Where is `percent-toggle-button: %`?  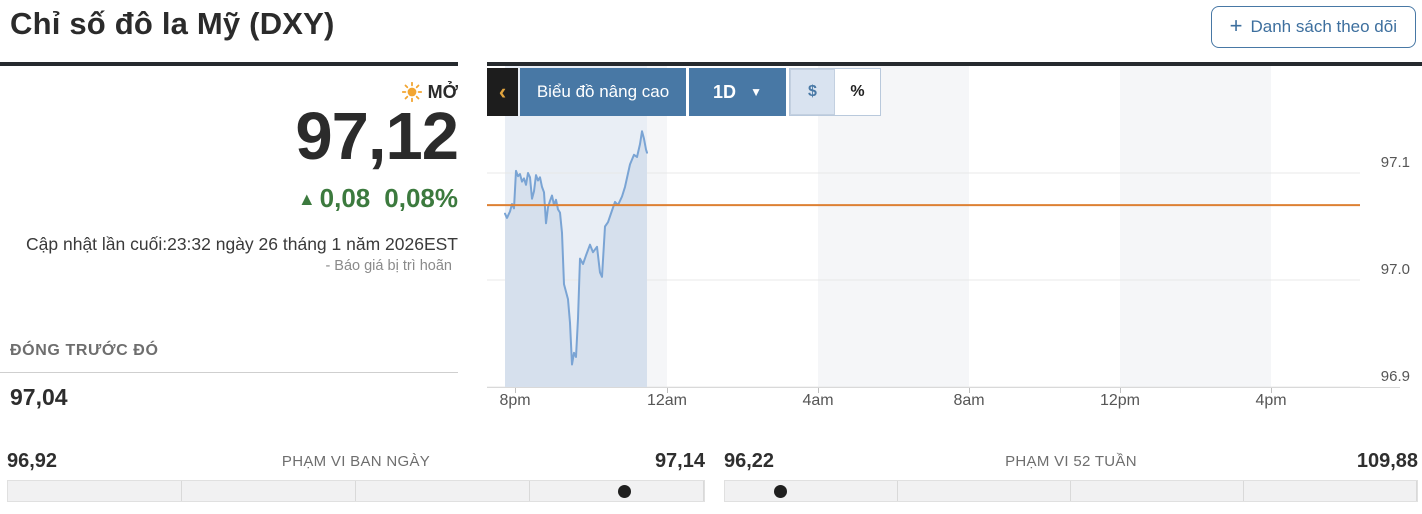
percent-toggle-button: % is located at coordinates (857, 92).